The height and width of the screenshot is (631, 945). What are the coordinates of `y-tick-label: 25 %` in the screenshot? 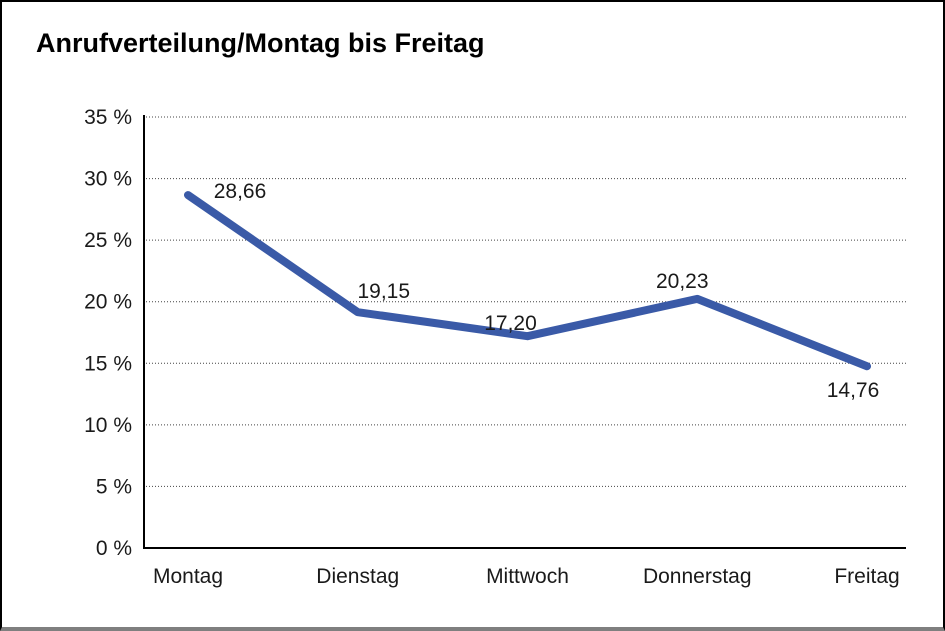 It's located at (108, 240).